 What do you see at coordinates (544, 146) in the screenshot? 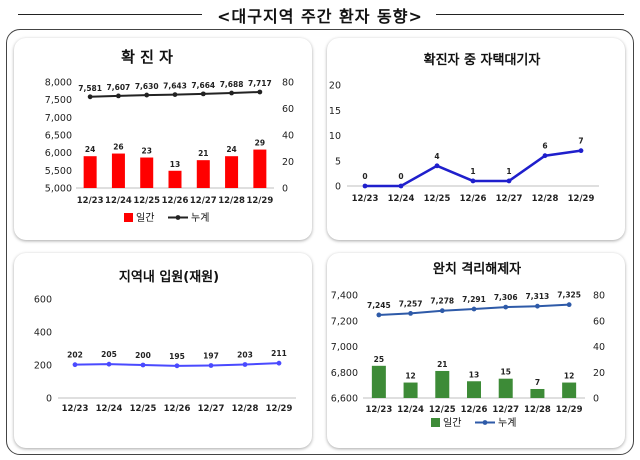
I see `line-data-label: 6` at bounding box center [544, 146].